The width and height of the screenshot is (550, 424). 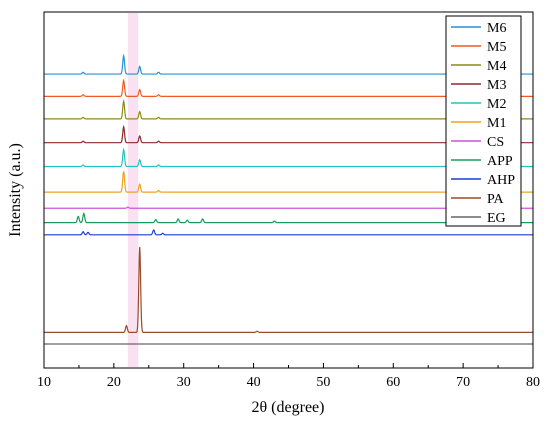 What do you see at coordinates (323, 382) in the screenshot?
I see `x-tick-label: 50` at bounding box center [323, 382].